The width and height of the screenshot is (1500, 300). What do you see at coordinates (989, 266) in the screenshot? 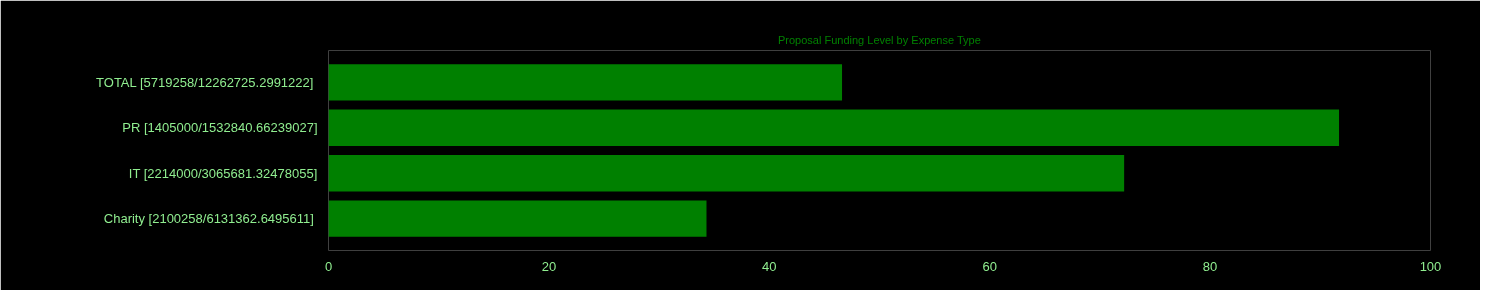
I see `x-tick-label: 60` at bounding box center [989, 266].